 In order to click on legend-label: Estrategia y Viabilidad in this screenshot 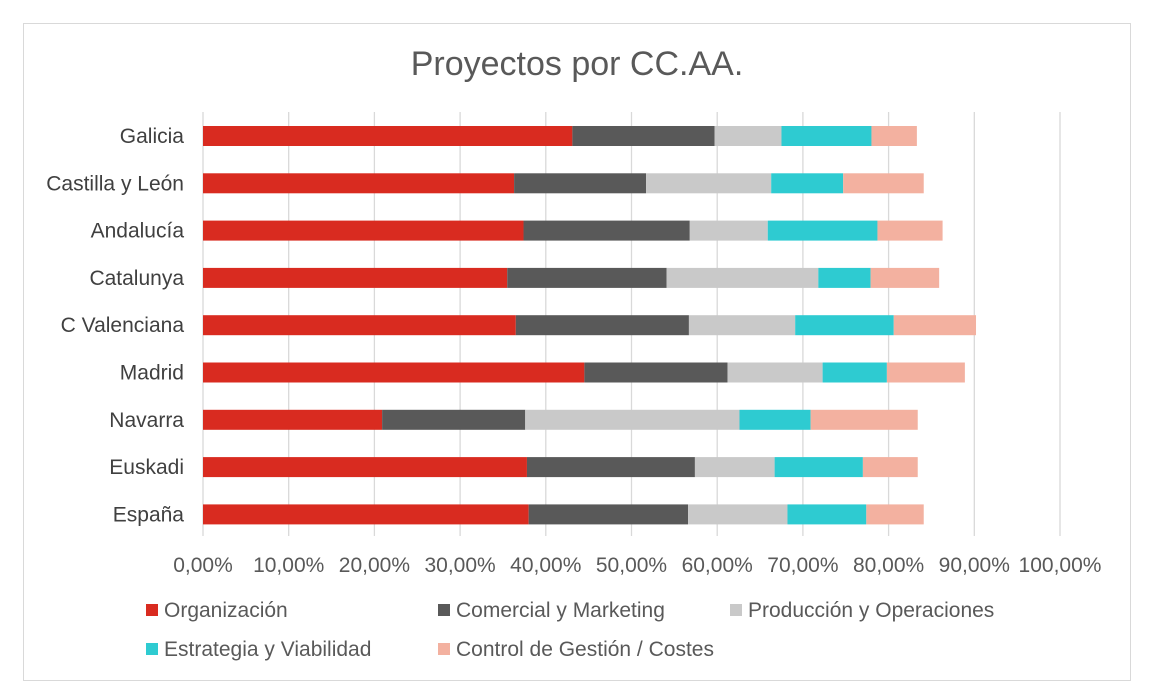, I will do `click(267, 649)`.